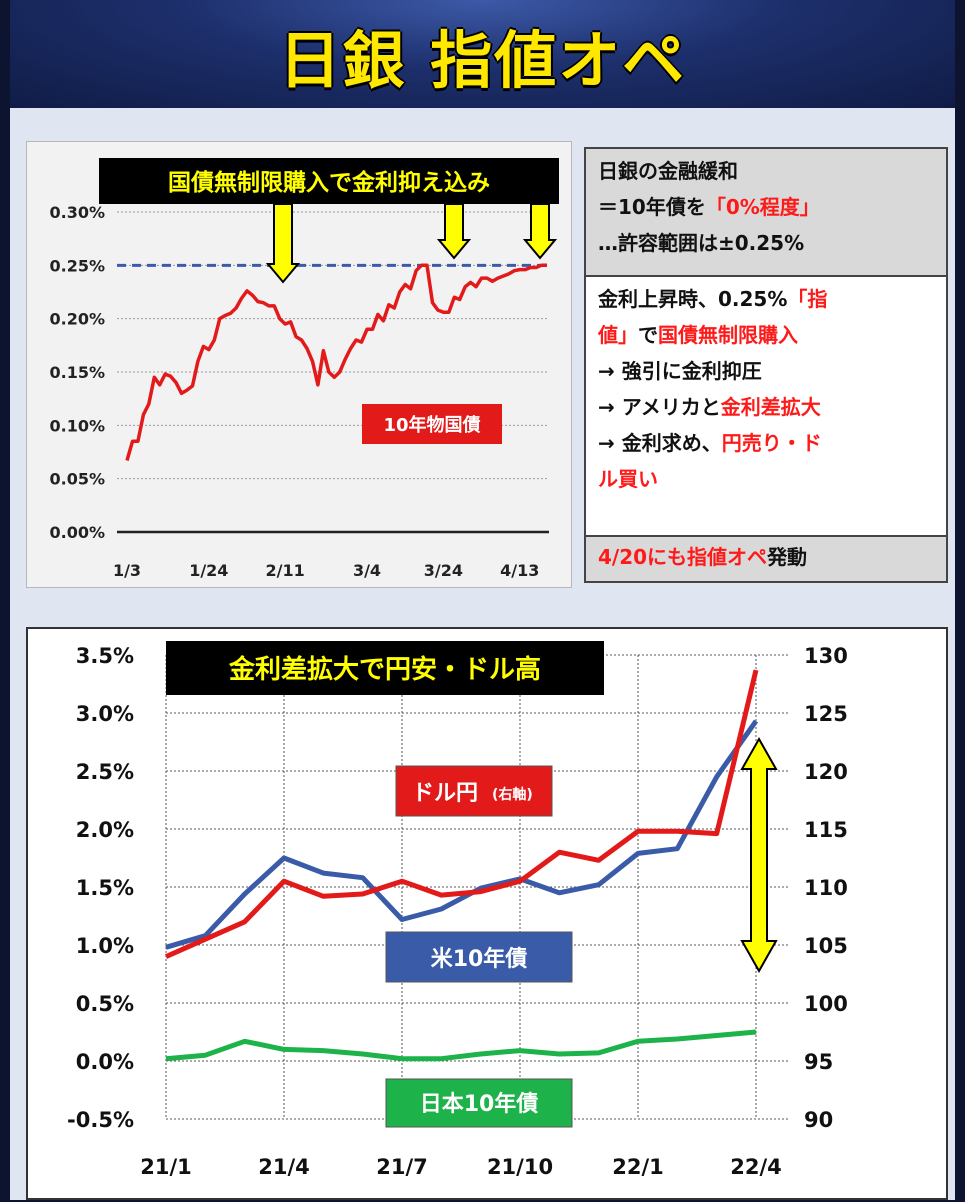  Describe the element at coordinates (77, 425) in the screenshot. I see `y-tick-label: 0.10%` at that location.